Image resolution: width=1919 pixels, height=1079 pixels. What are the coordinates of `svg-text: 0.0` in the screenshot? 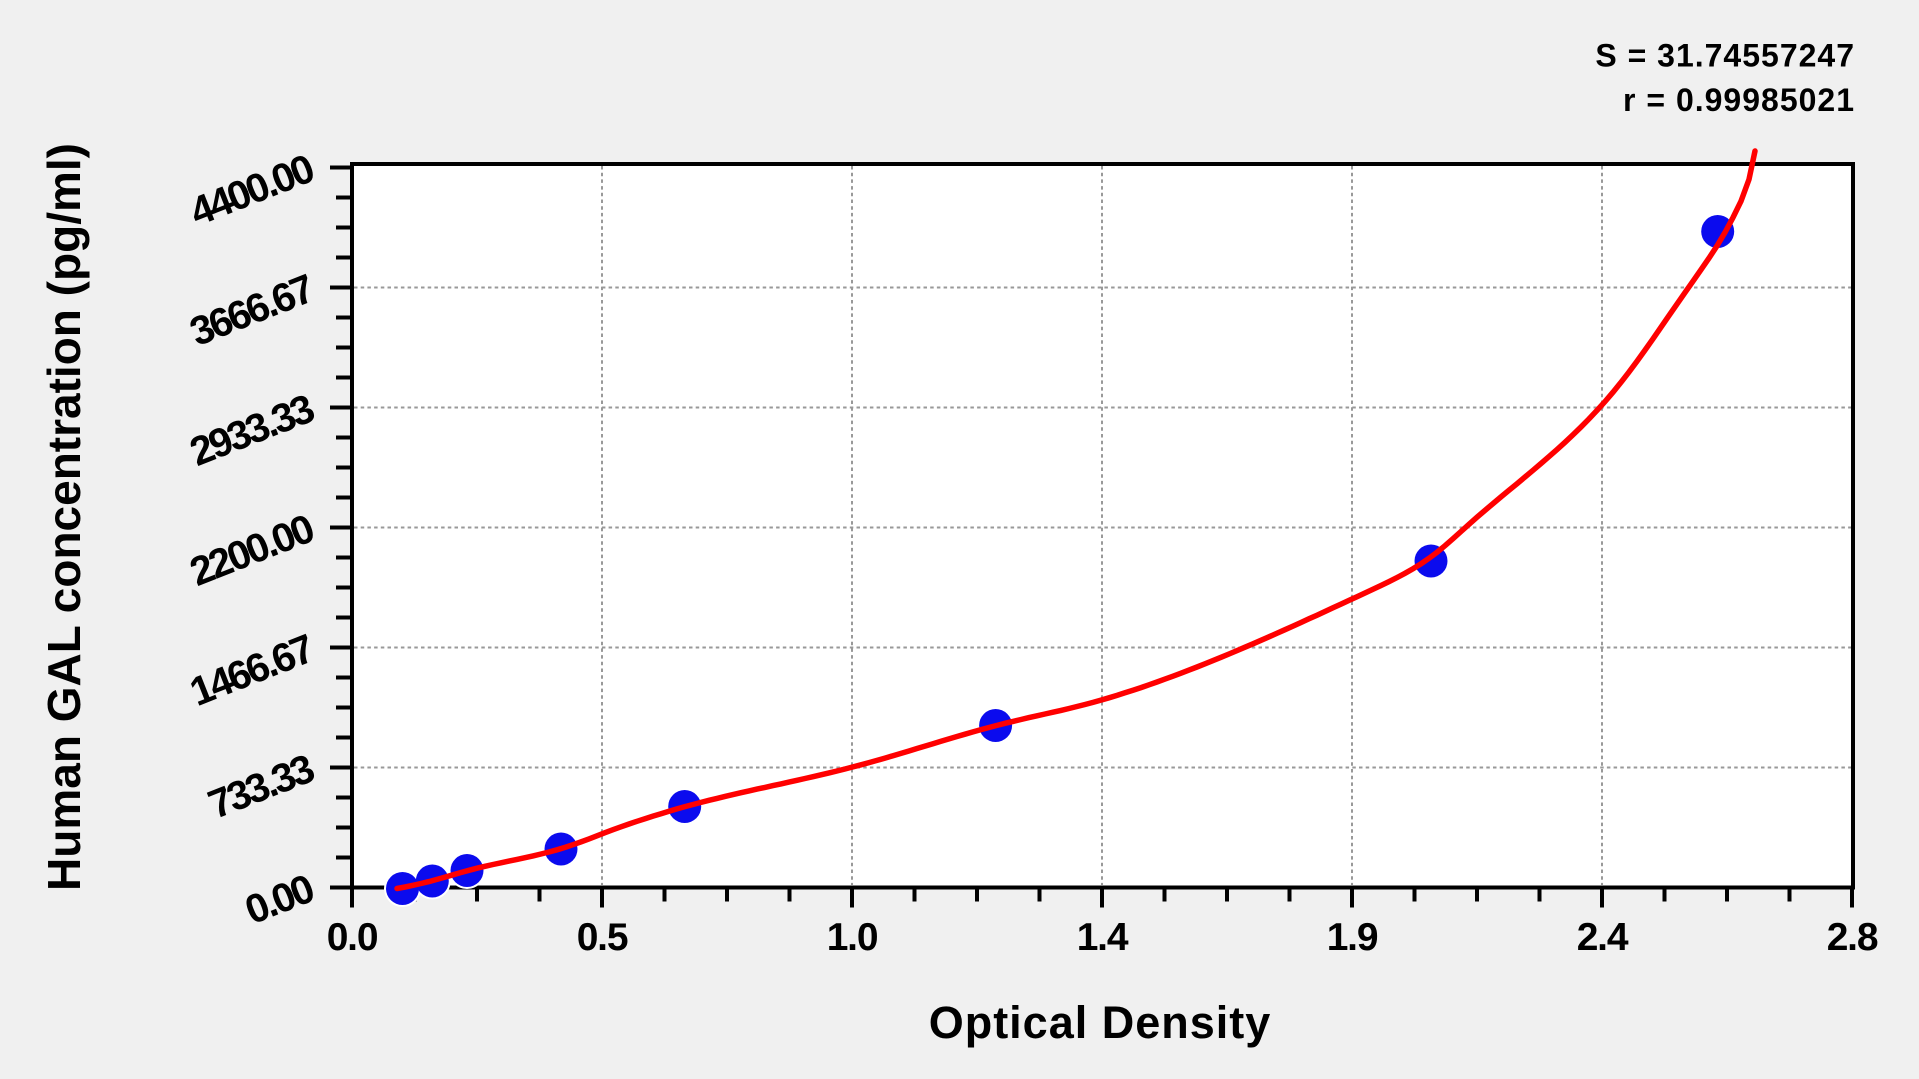 It's located at (352, 937).